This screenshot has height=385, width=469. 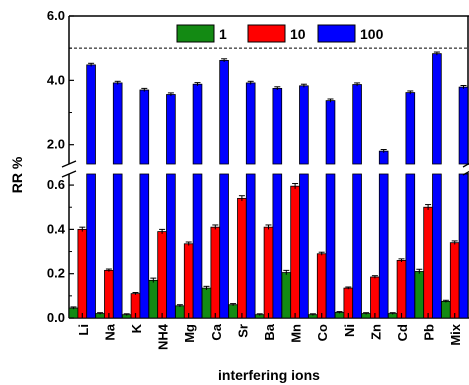 I want to click on x-tick-label-Ni: Ni, so click(x=349, y=330).